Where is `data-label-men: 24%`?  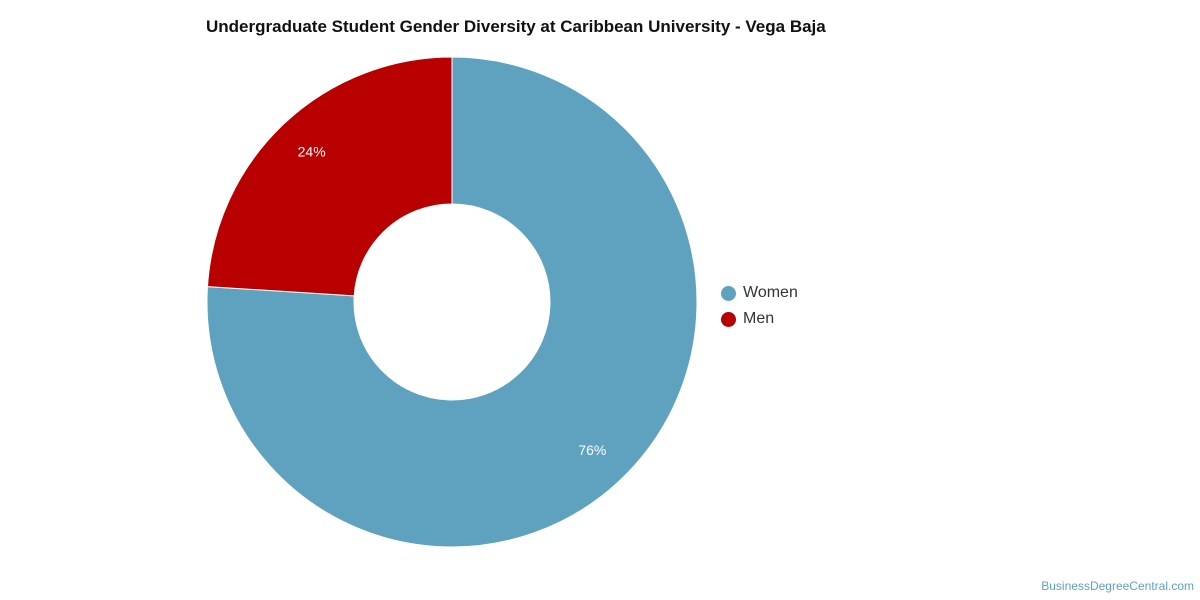
data-label-men: 24% is located at coordinates (312, 151).